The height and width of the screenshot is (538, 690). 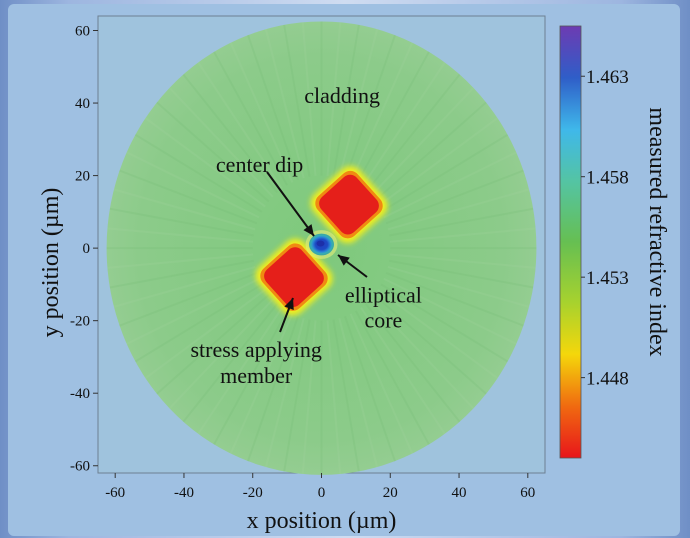 I want to click on y-axis-label: y position (µm), so click(x=51, y=263).